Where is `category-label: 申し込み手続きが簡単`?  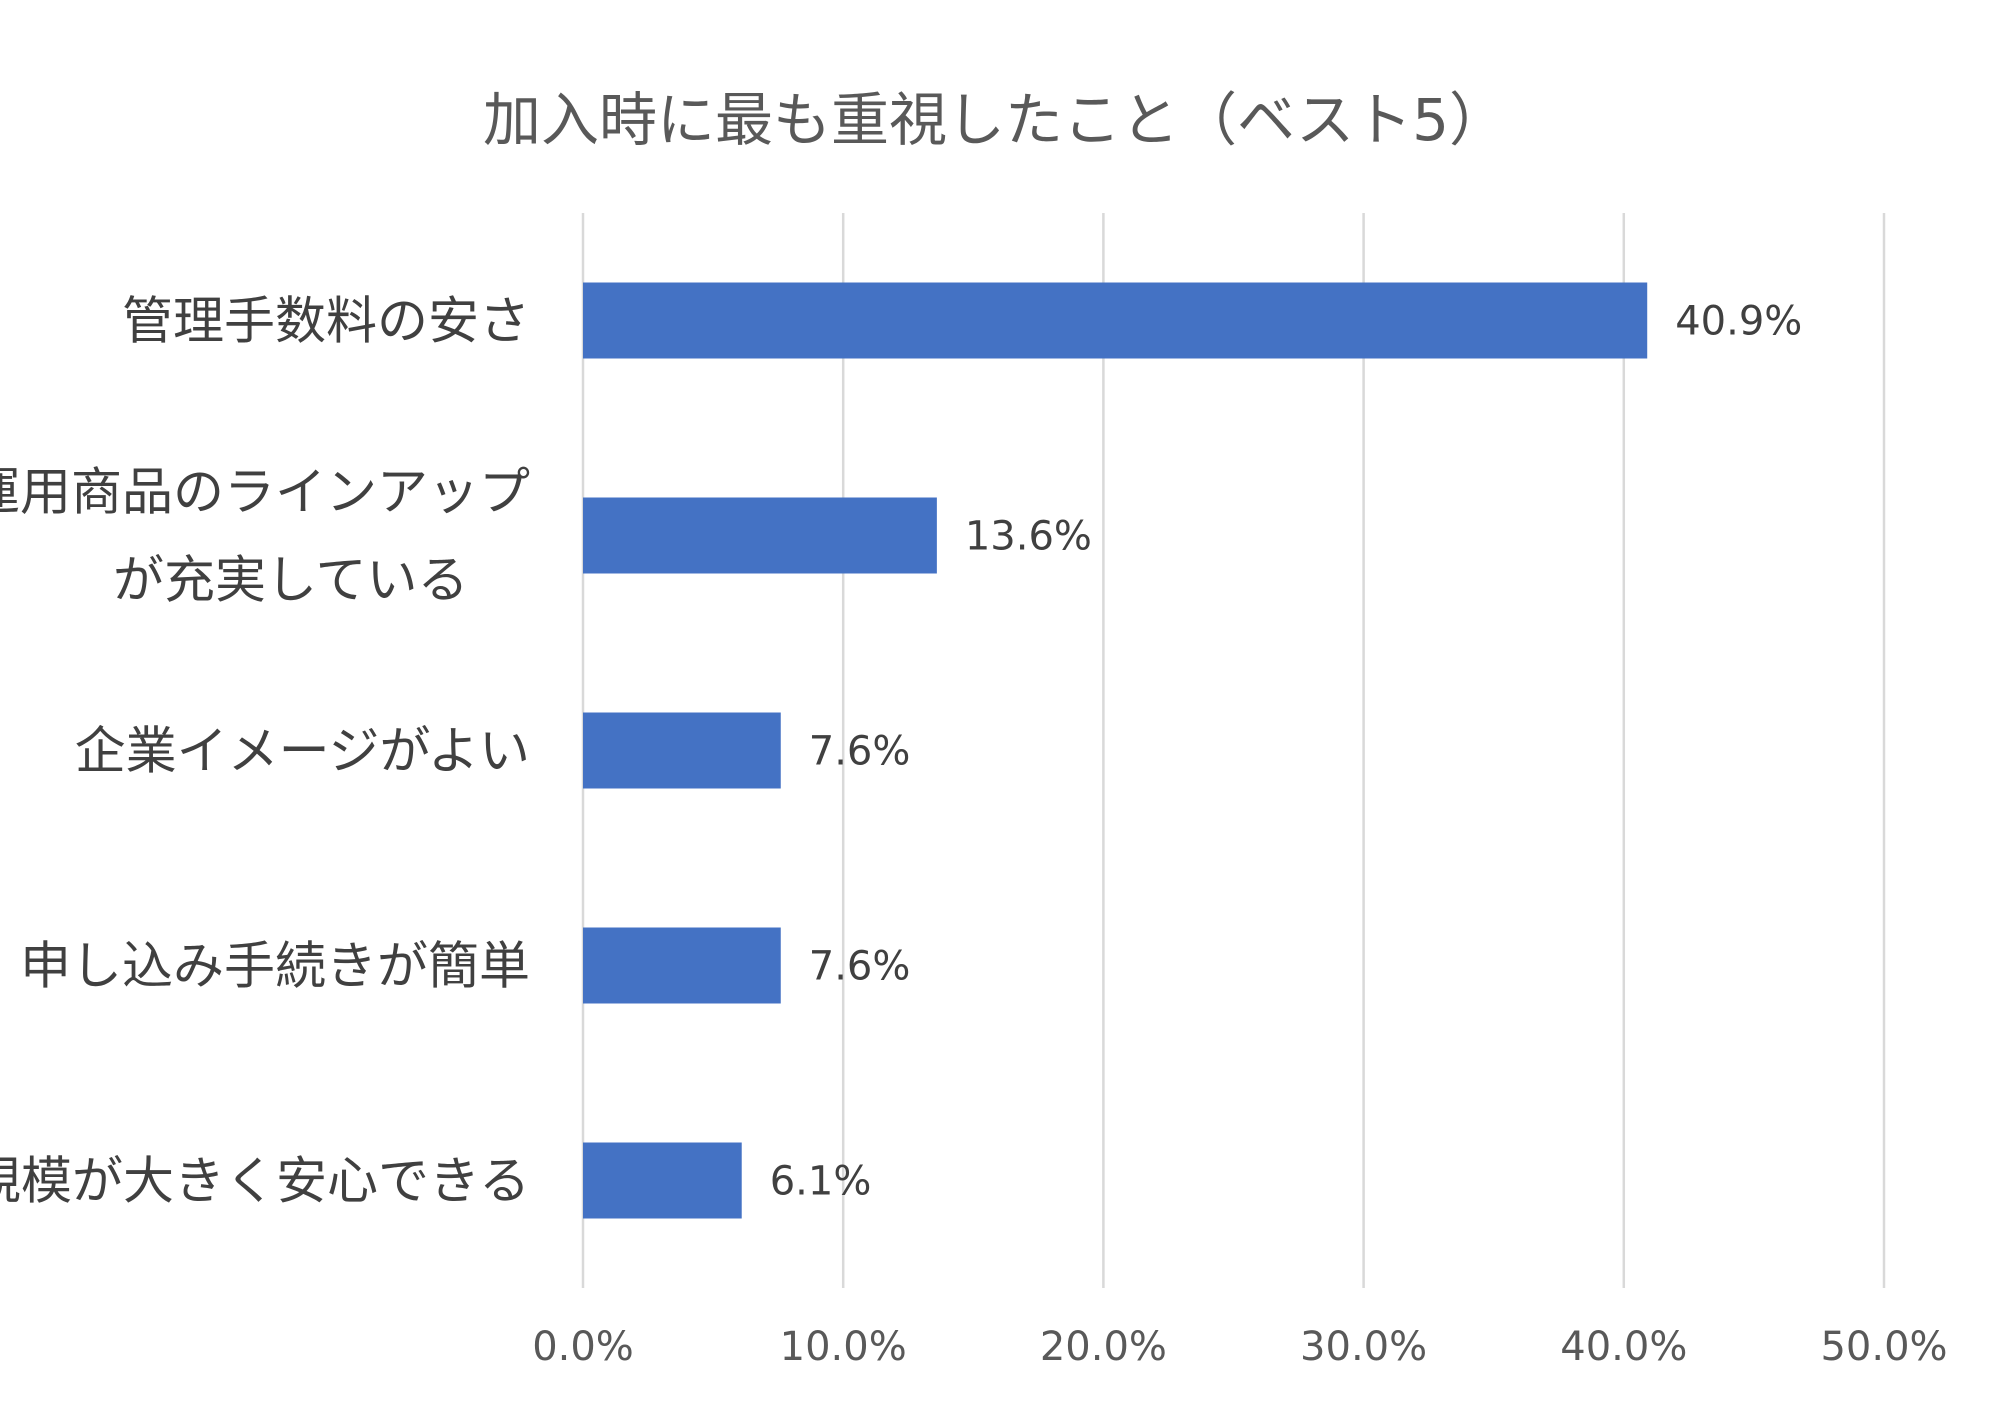
category-label: 申し込み手続きが簡単 is located at coordinates (275, 967).